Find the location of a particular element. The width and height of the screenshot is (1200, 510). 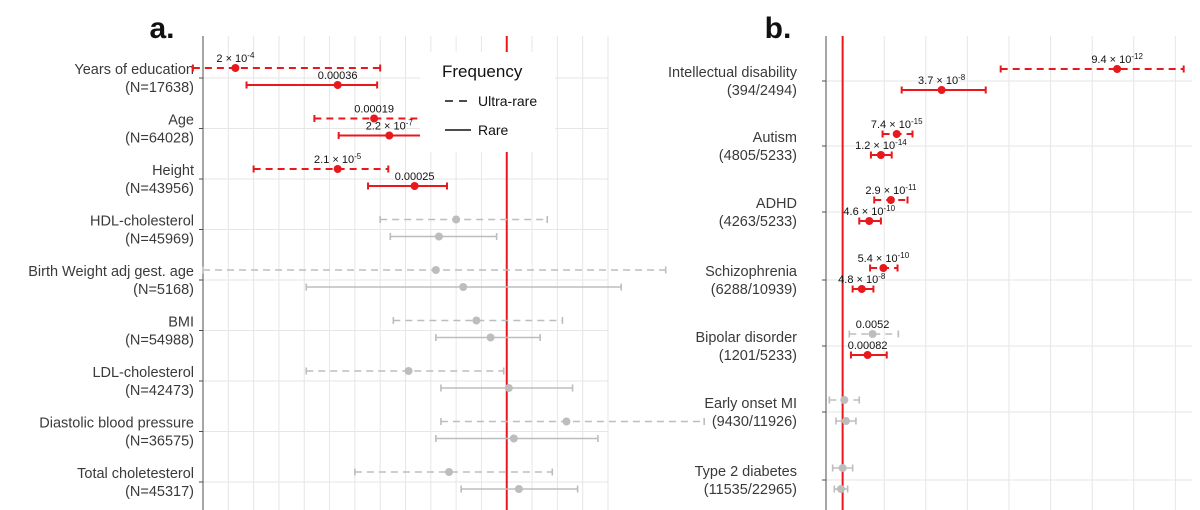

ultra_rare-pvalue-label: 9.4 × 10⁻¹² is located at coordinates (1117, 59).